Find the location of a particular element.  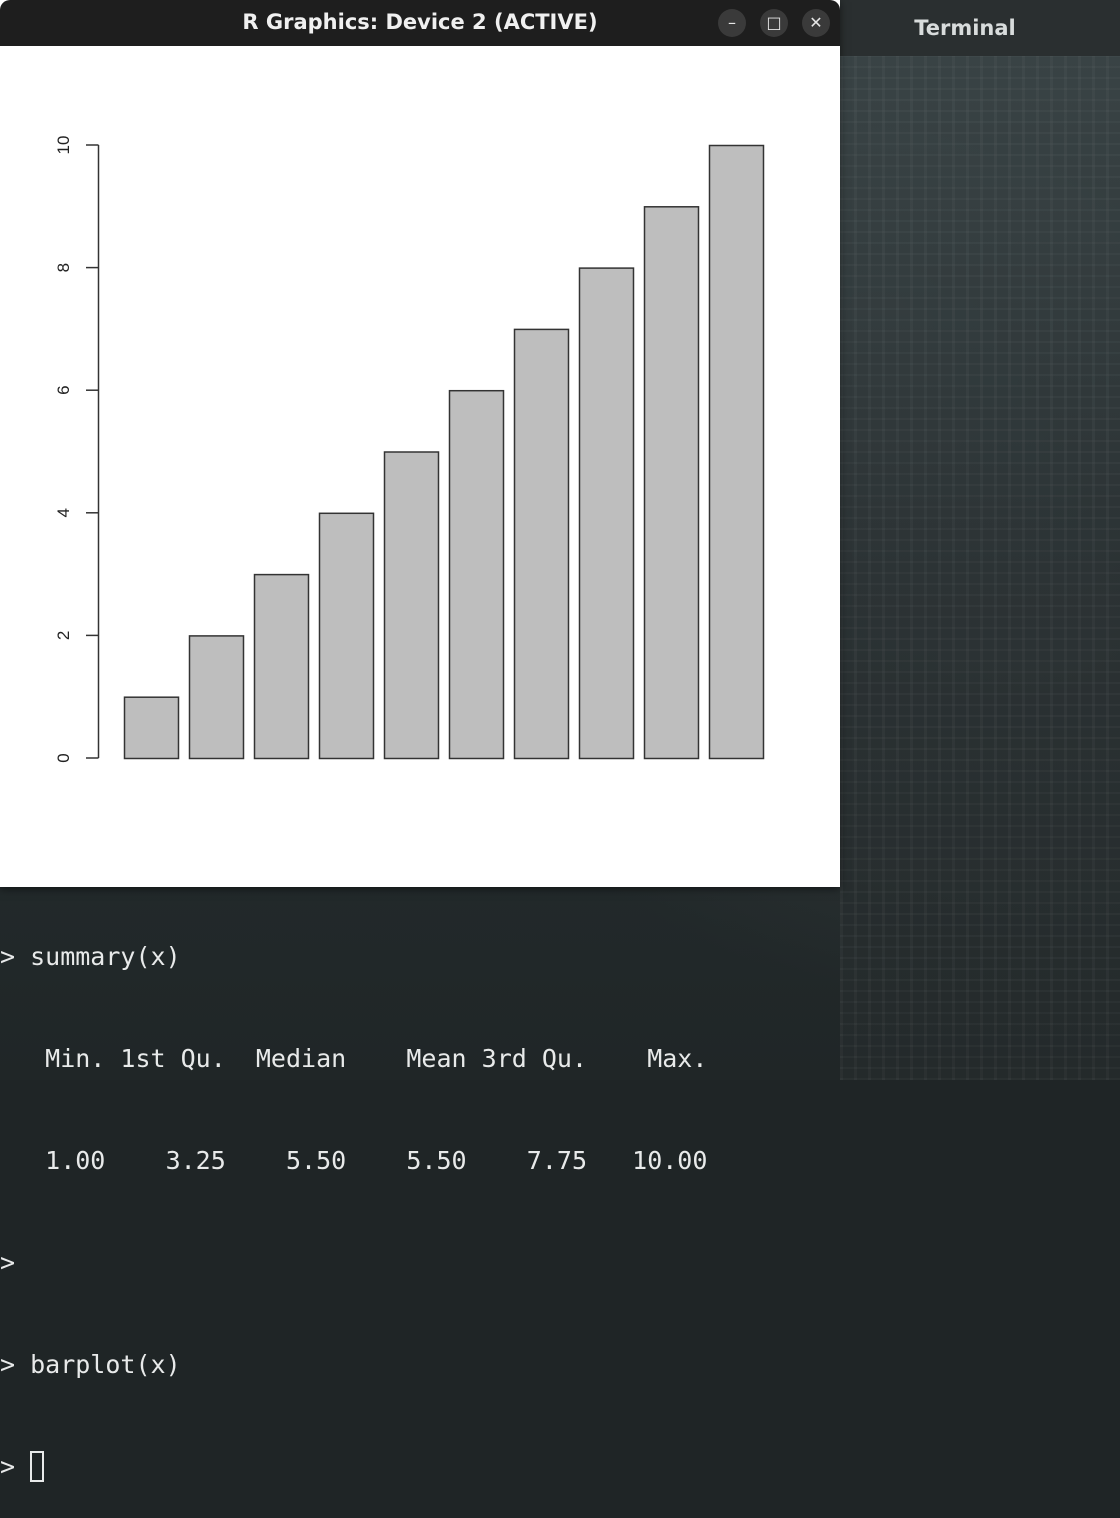

terminal-cursor is located at coordinates (37, 1466).